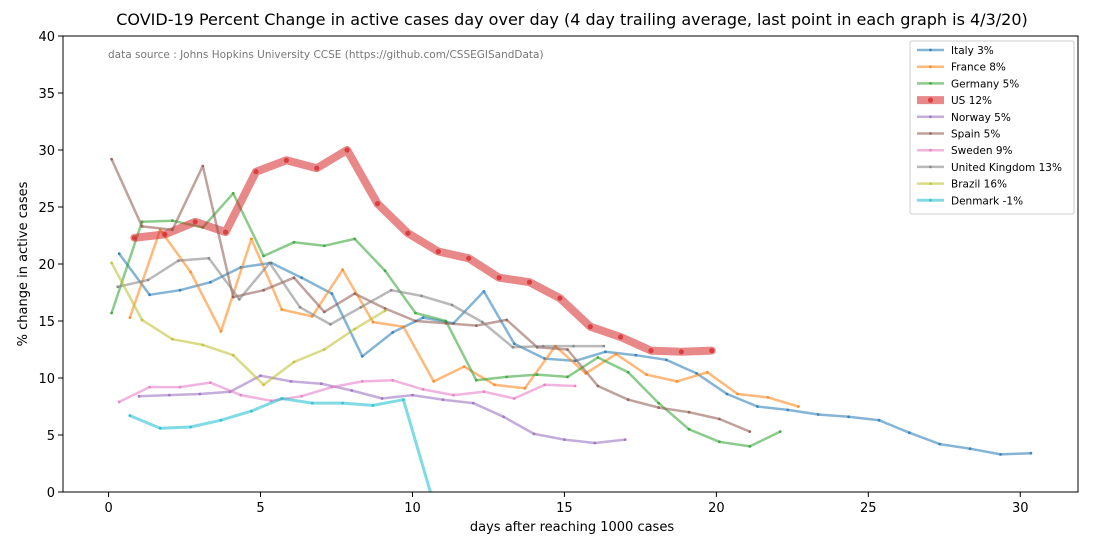 The image size is (1093, 544). What do you see at coordinates (968, 84) in the screenshot?
I see `legend-entry: Germany 5%` at bounding box center [968, 84].